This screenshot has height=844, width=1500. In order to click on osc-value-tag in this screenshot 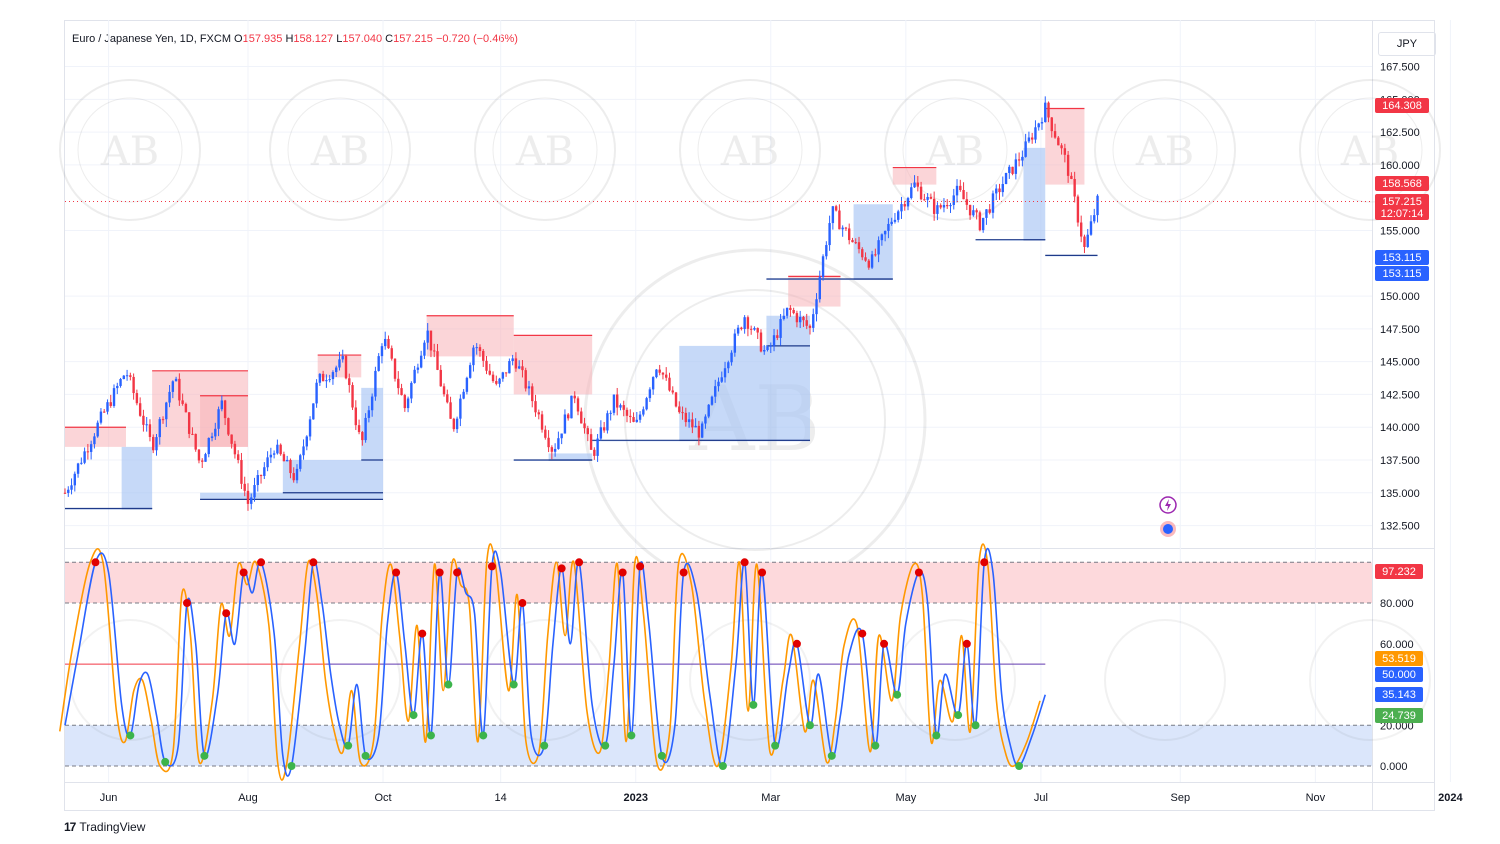, I will do `click(1399, 715)`.